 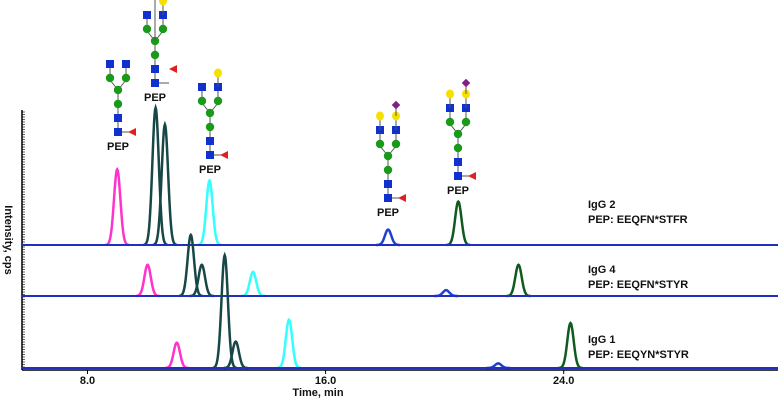 I want to click on panel-label: IgG 2, so click(x=602, y=205).